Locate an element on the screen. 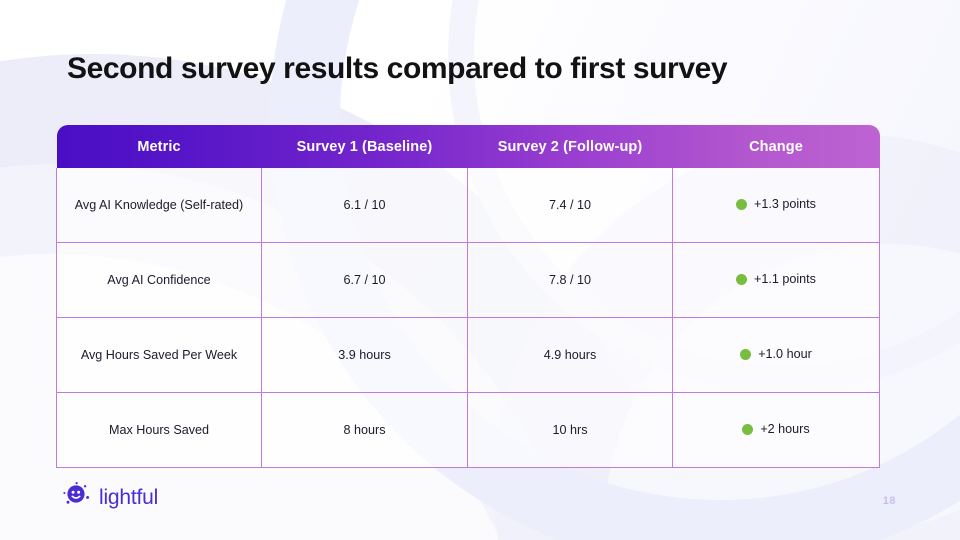  cell-survey-2: 4.9 hours is located at coordinates (570, 355).